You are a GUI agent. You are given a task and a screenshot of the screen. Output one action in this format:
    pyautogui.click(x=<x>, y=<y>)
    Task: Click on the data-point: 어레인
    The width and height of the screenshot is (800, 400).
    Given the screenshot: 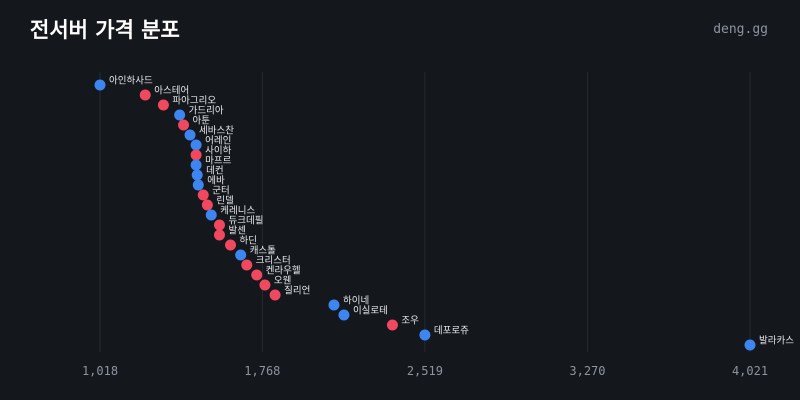 What is the action you would take?
    pyautogui.click(x=211, y=143)
    